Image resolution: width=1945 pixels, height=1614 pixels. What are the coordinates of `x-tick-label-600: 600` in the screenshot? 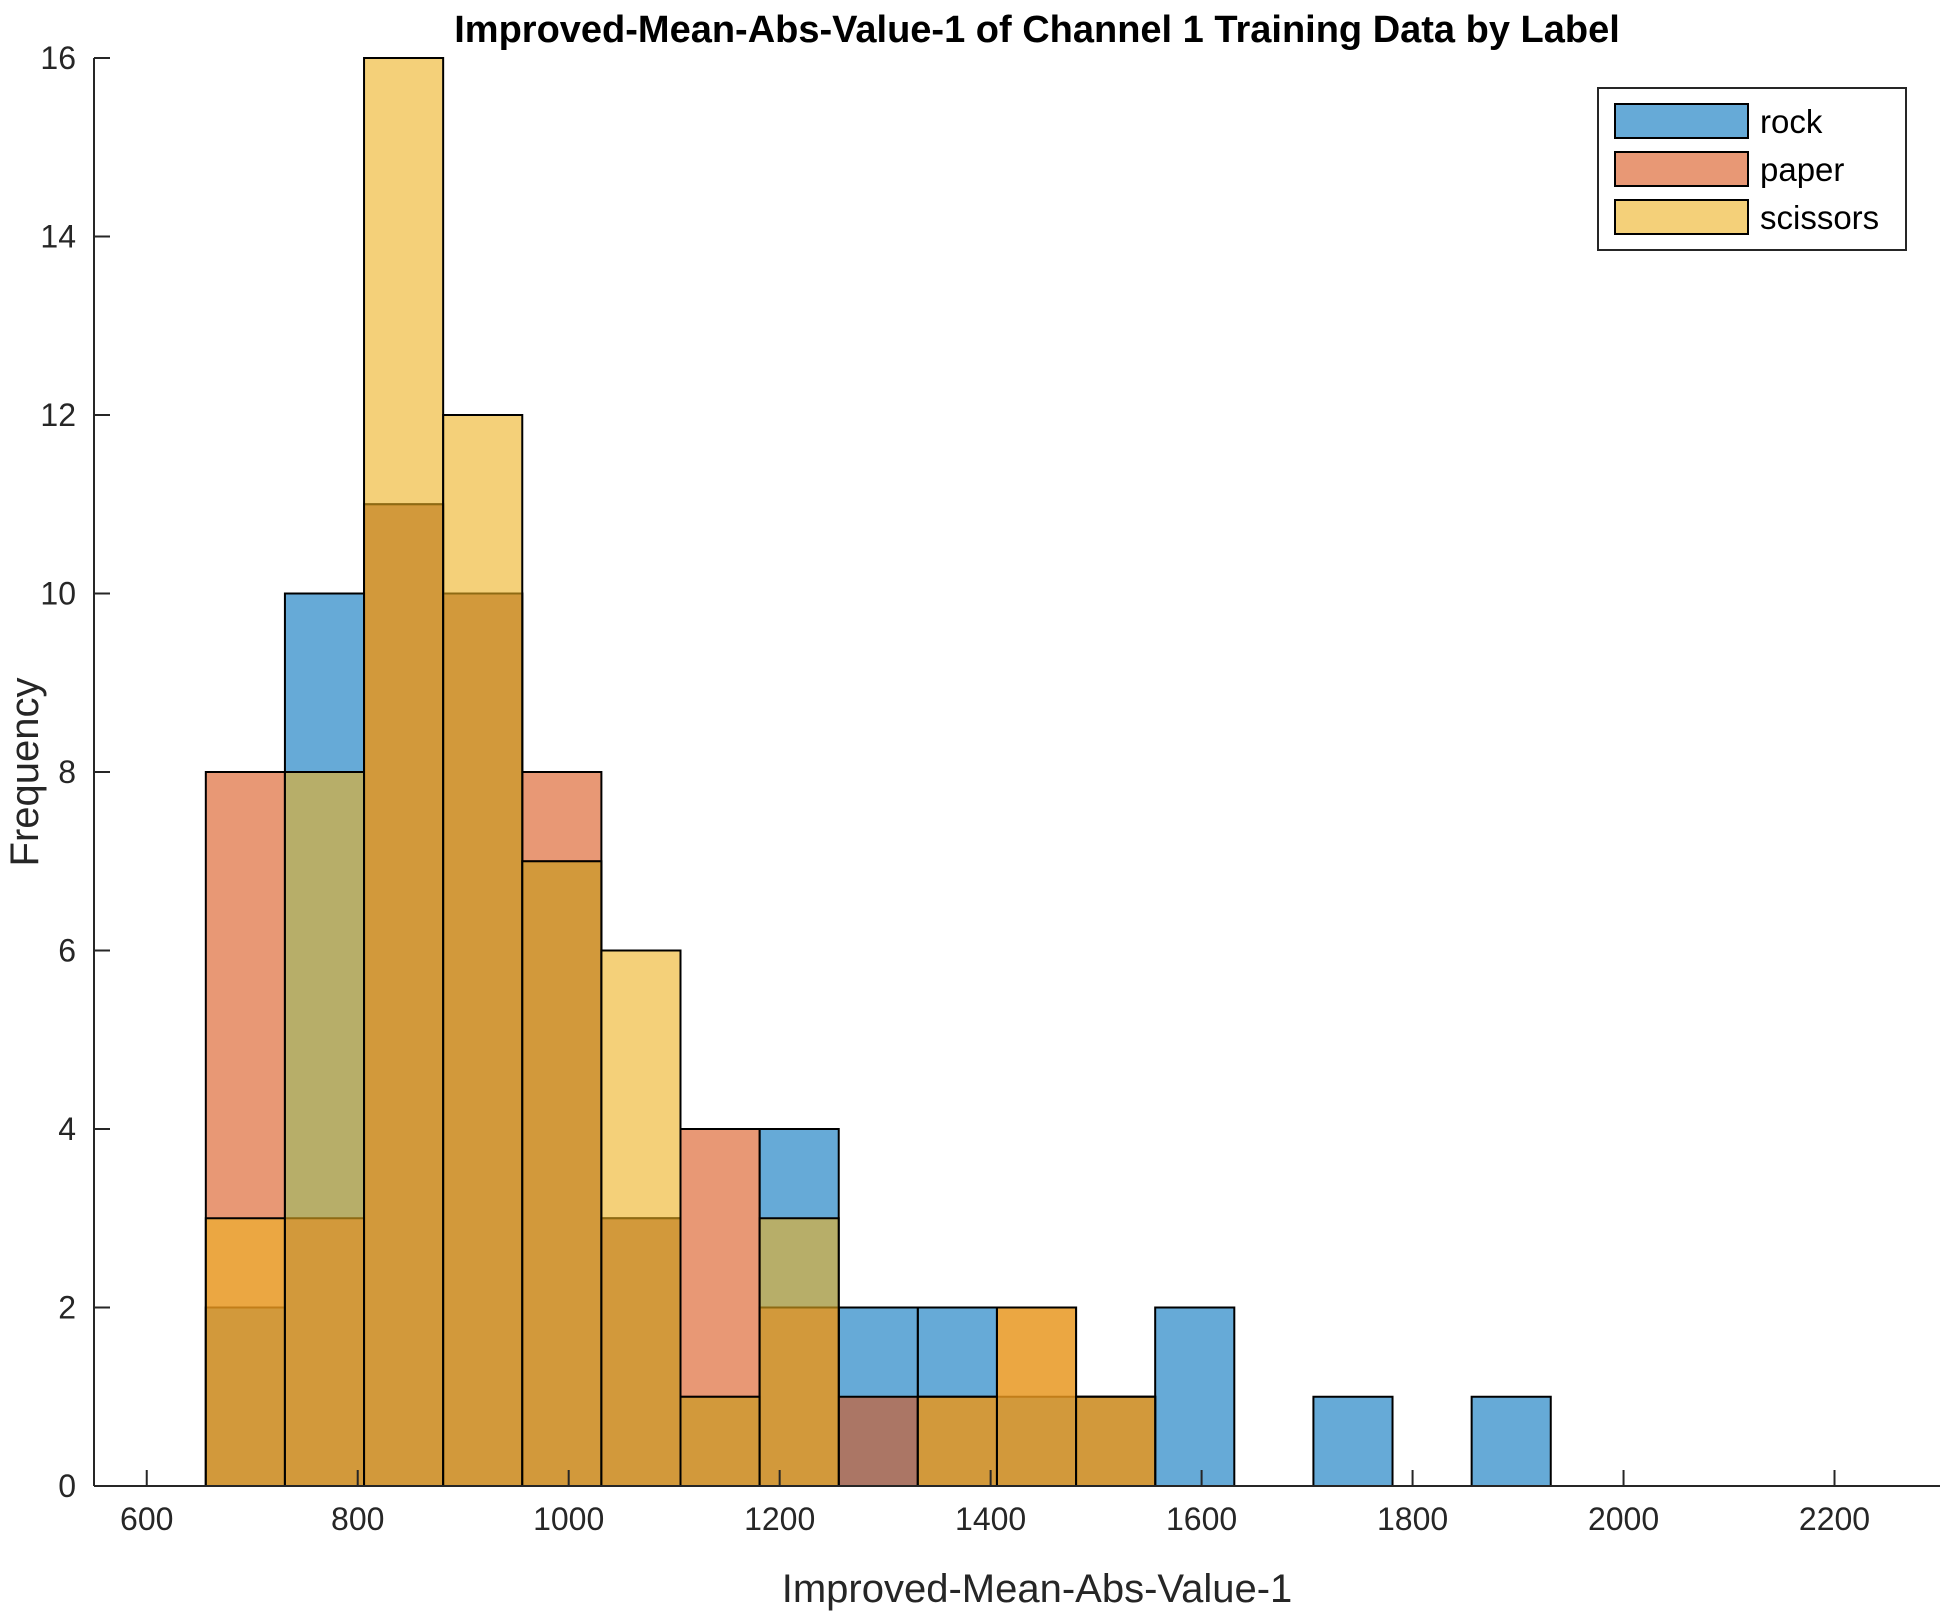 It's located at (146, 1519).